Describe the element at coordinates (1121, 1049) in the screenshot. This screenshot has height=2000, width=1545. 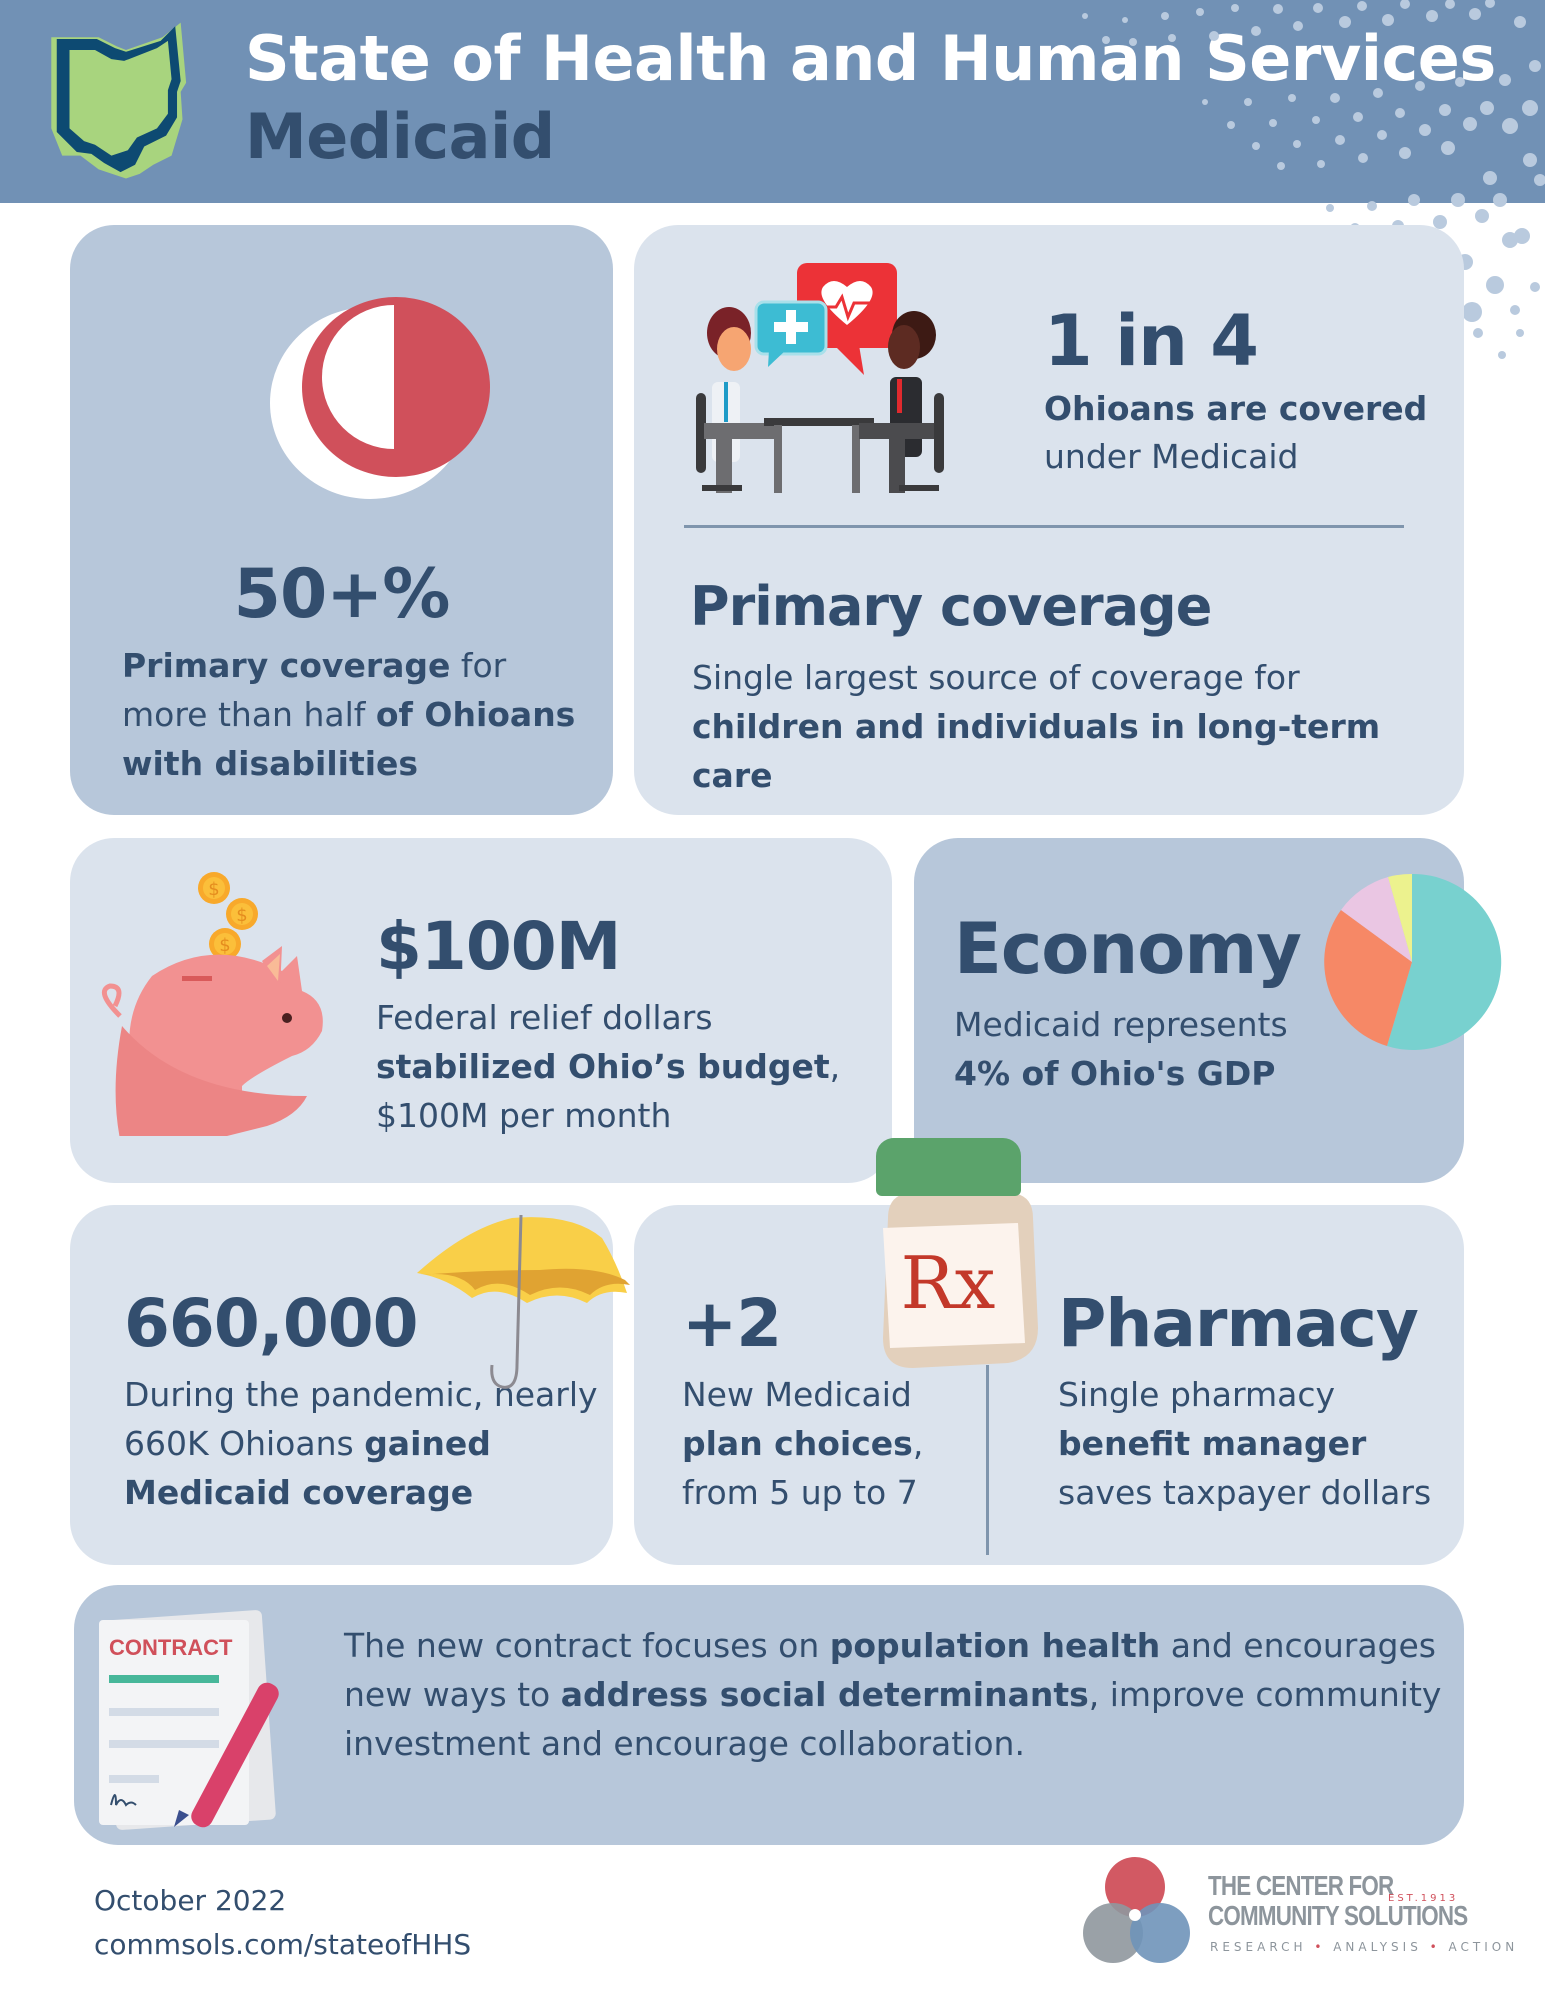
I see `card-description: Medicaid represents 4% of Ohio's GDP` at that location.